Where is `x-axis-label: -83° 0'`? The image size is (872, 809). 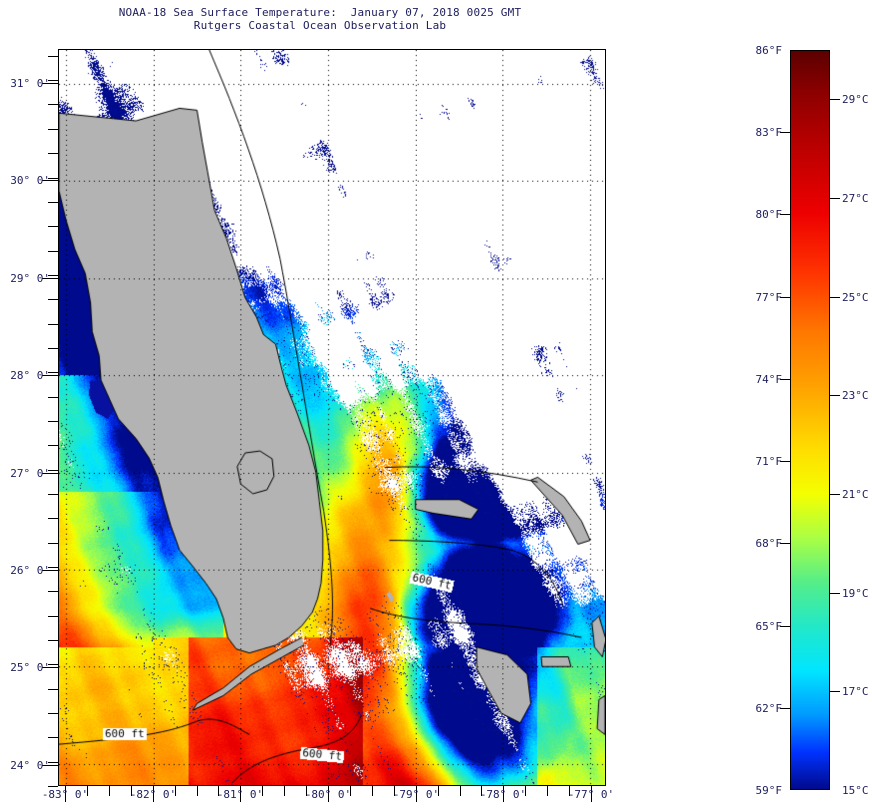 x-axis-label: -83° 0' is located at coordinates (65, 794).